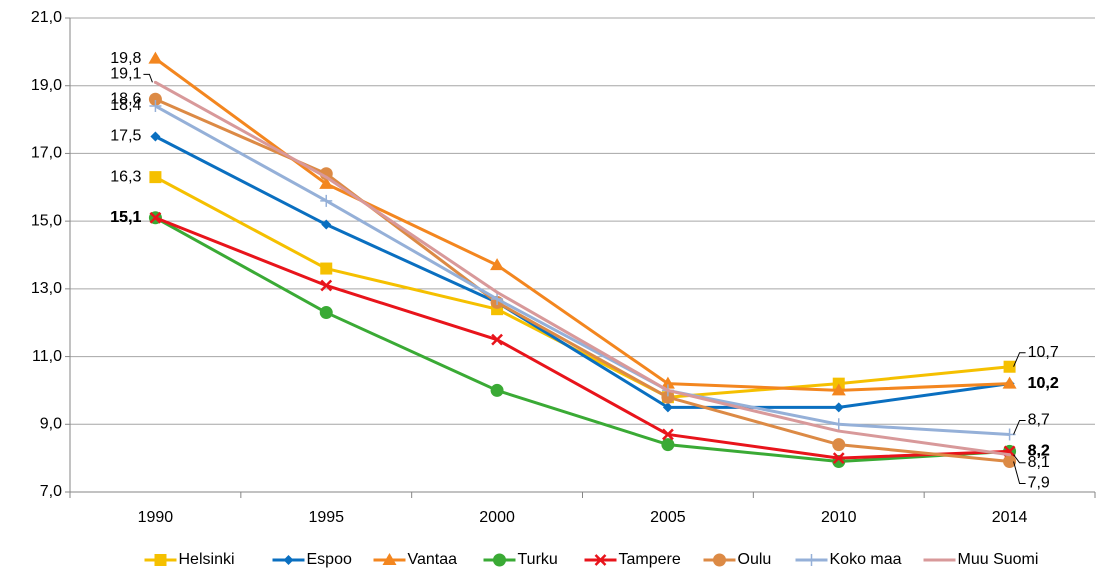 The height and width of the screenshot is (576, 1099). Describe the element at coordinates (125, 176) in the screenshot. I see `data-label: 16,3` at that location.